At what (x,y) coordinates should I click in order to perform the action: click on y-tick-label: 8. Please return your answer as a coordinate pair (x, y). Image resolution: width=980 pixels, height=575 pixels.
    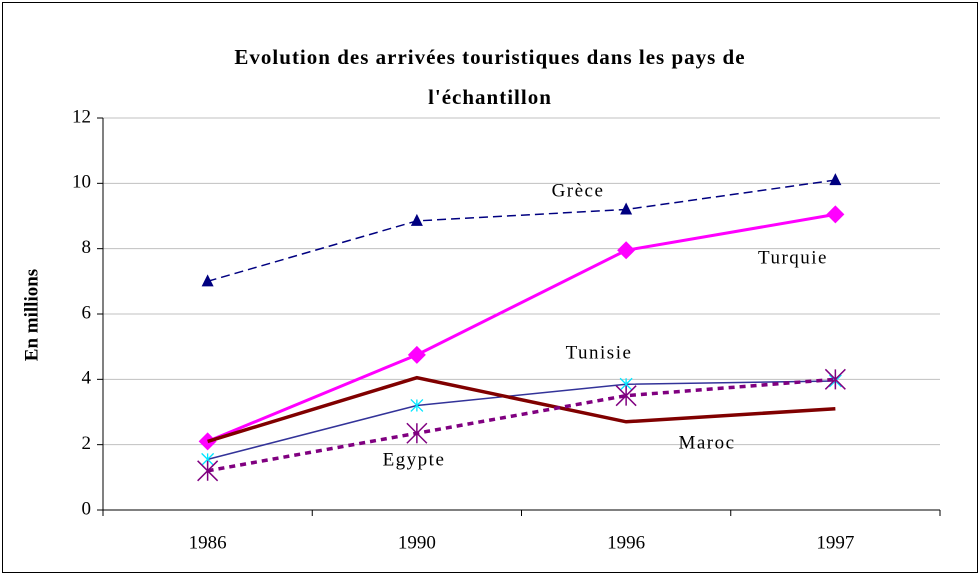
    Looking at the image, I should click on (87, 247).